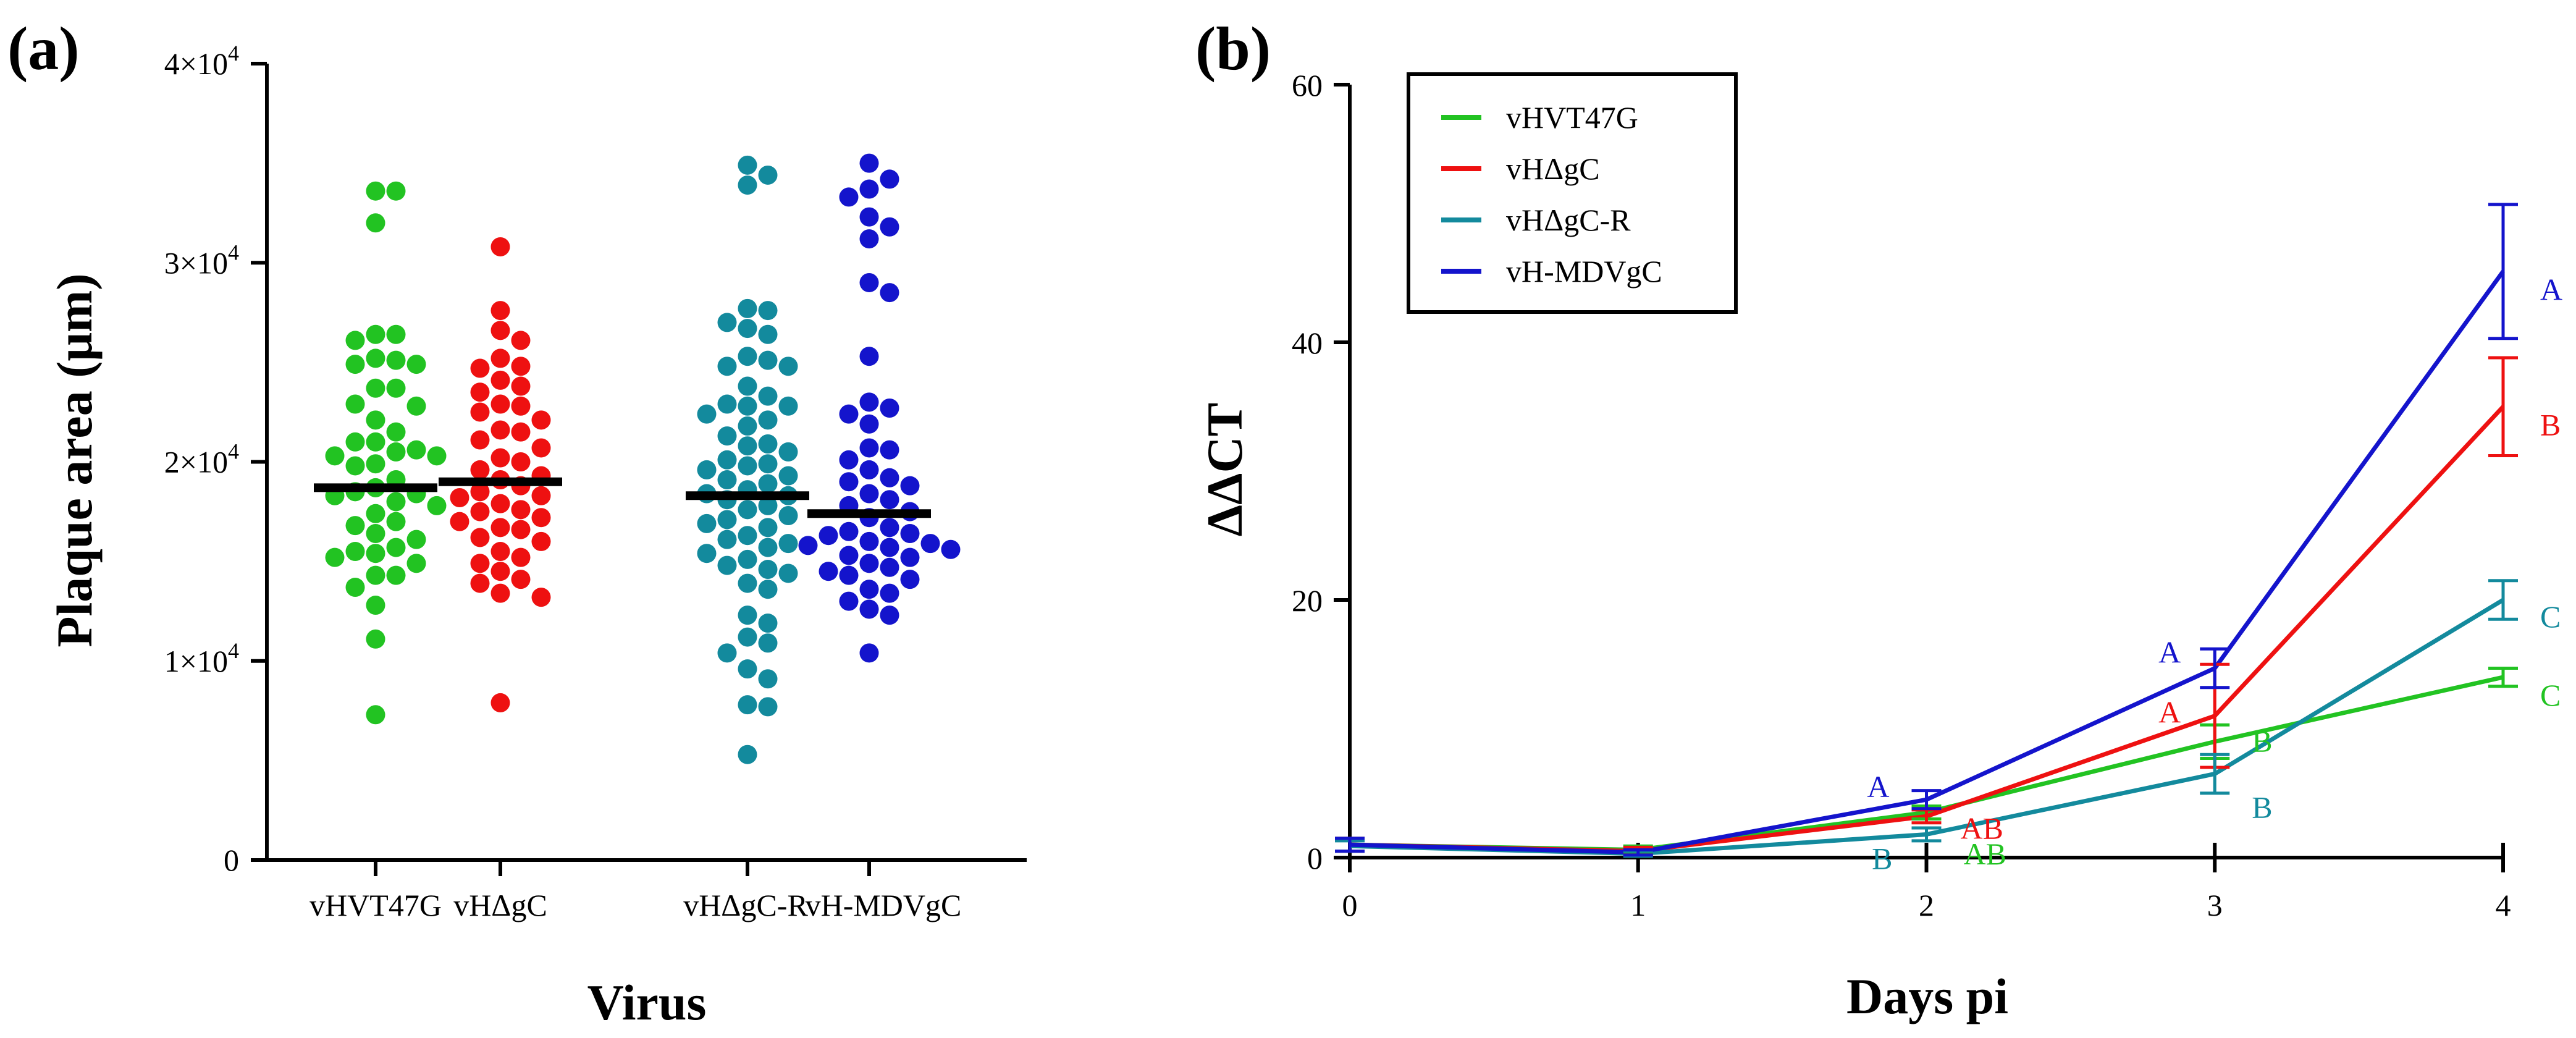 The image size is (2576, 1038). I want to click on y-tick-mantissa: 1×10, so click(196, 661).